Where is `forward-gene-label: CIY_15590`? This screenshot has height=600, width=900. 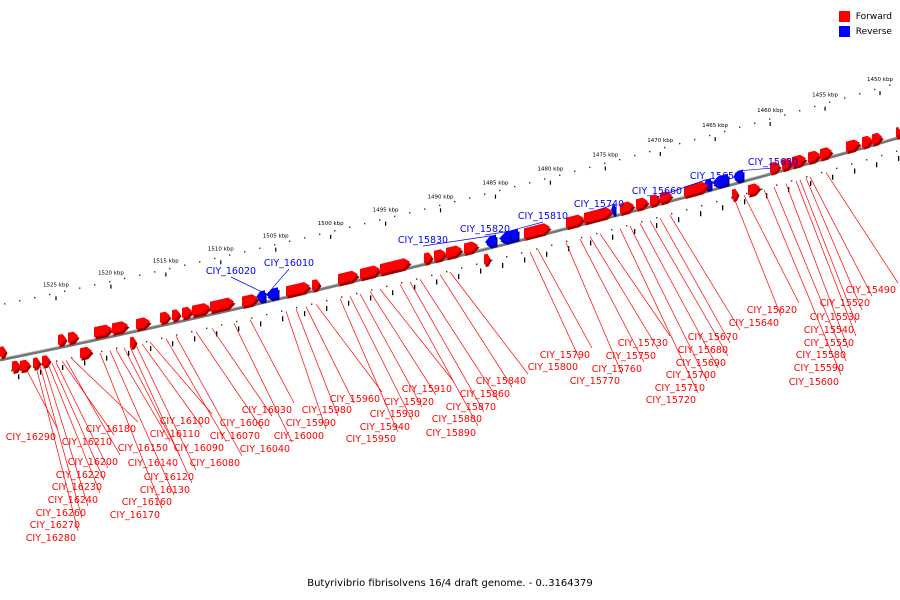
forward-gene-label: CIY_15590 is located at coordinates (819, 368).